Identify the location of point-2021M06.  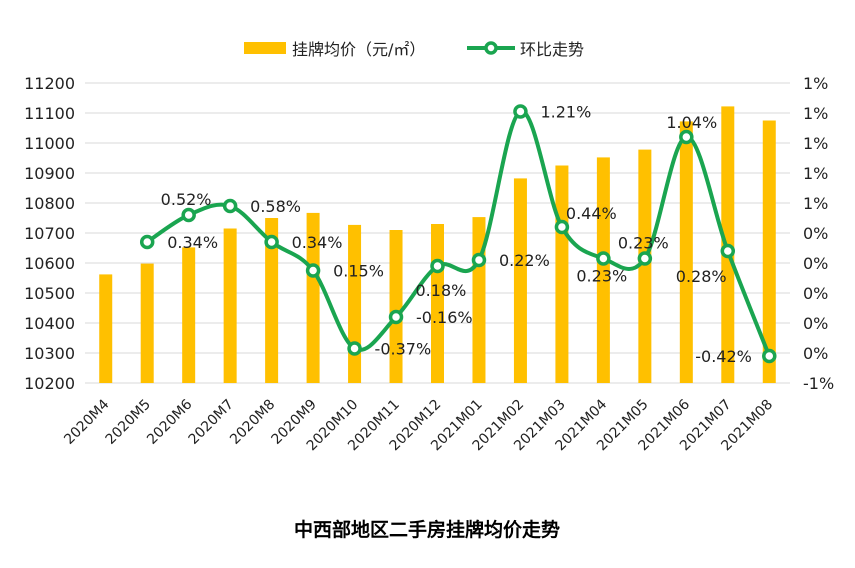
(686, 137).